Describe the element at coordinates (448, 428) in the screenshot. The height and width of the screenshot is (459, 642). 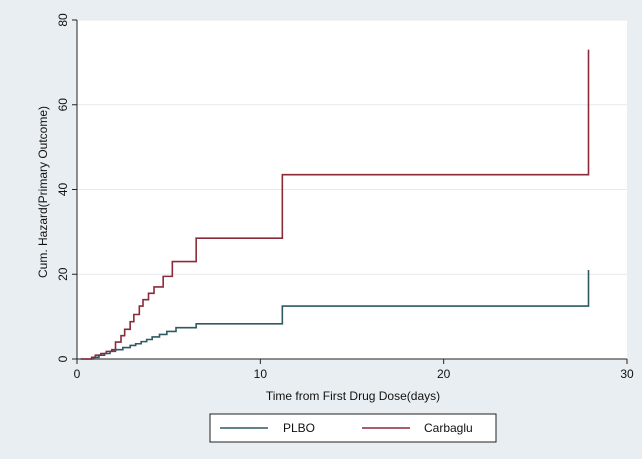
I see `legend-label-carbaglu: Carbaglu` at that location.